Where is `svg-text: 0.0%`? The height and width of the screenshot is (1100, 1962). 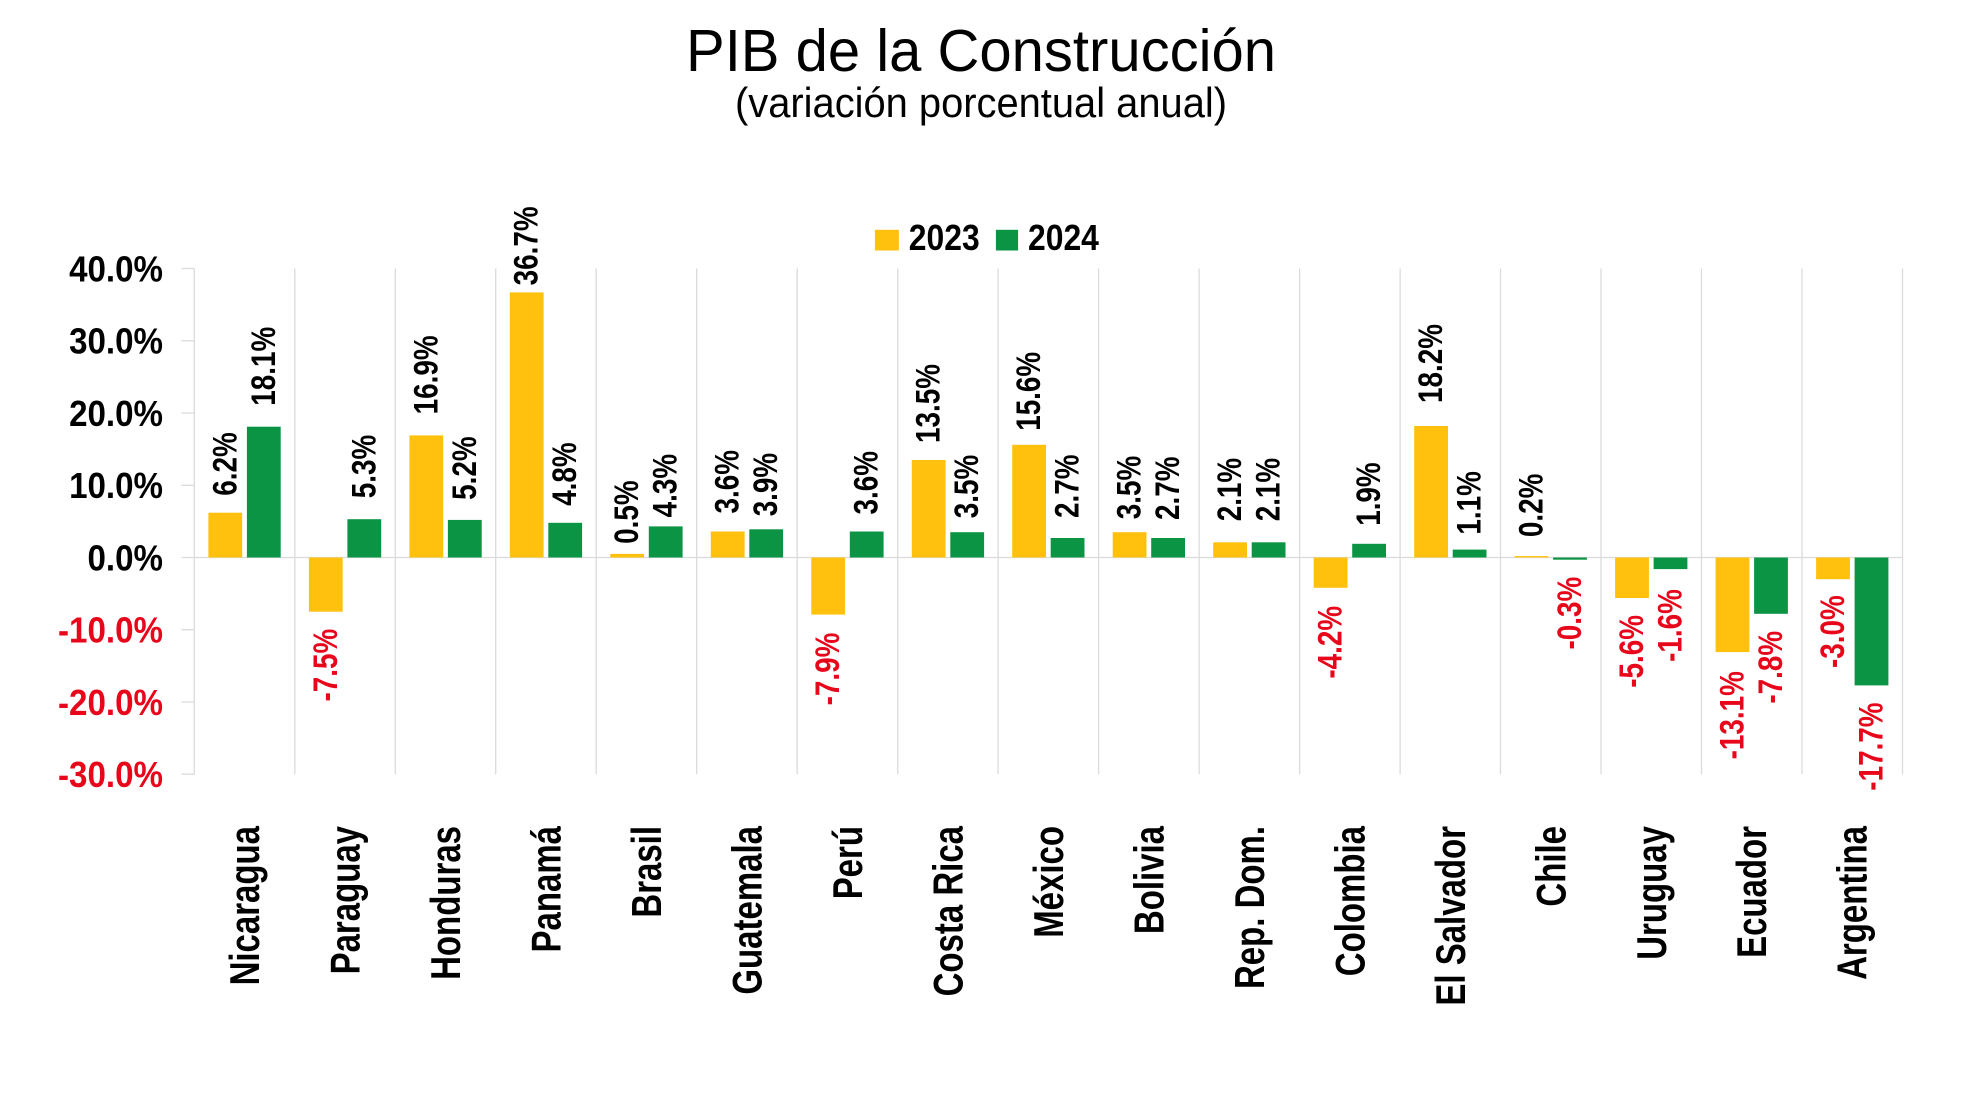 svg-text: 0.0% is located at coordinates (126, 557).